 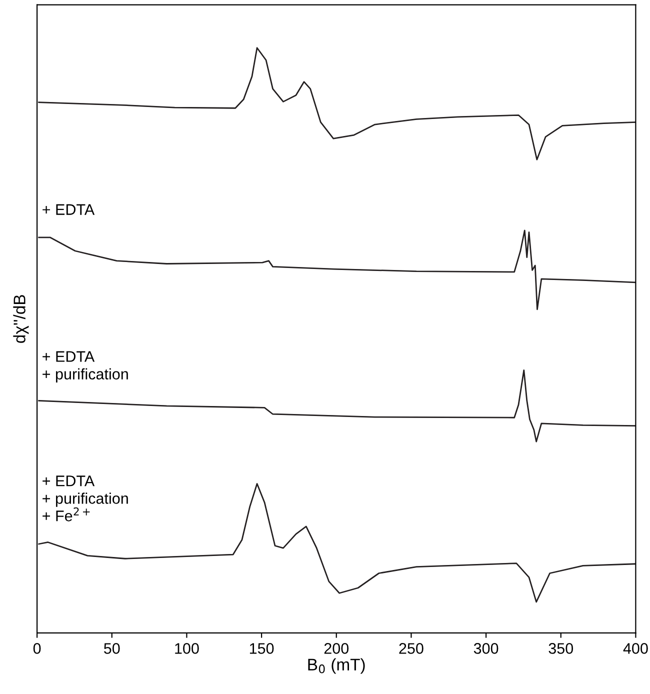 I want to click on annotation: + EDTA + purification + Fe$^{2+}$, so click(x=85, y=499).